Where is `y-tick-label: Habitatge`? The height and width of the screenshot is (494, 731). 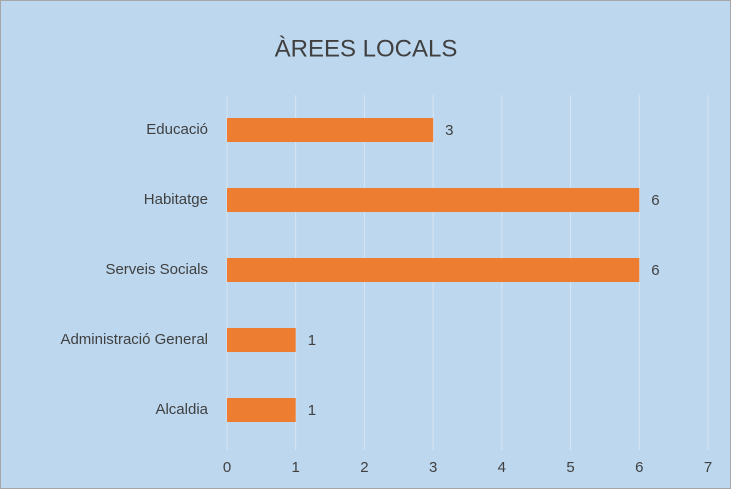
y-tick-label: Habitatge is located at coordinates (176, 199).